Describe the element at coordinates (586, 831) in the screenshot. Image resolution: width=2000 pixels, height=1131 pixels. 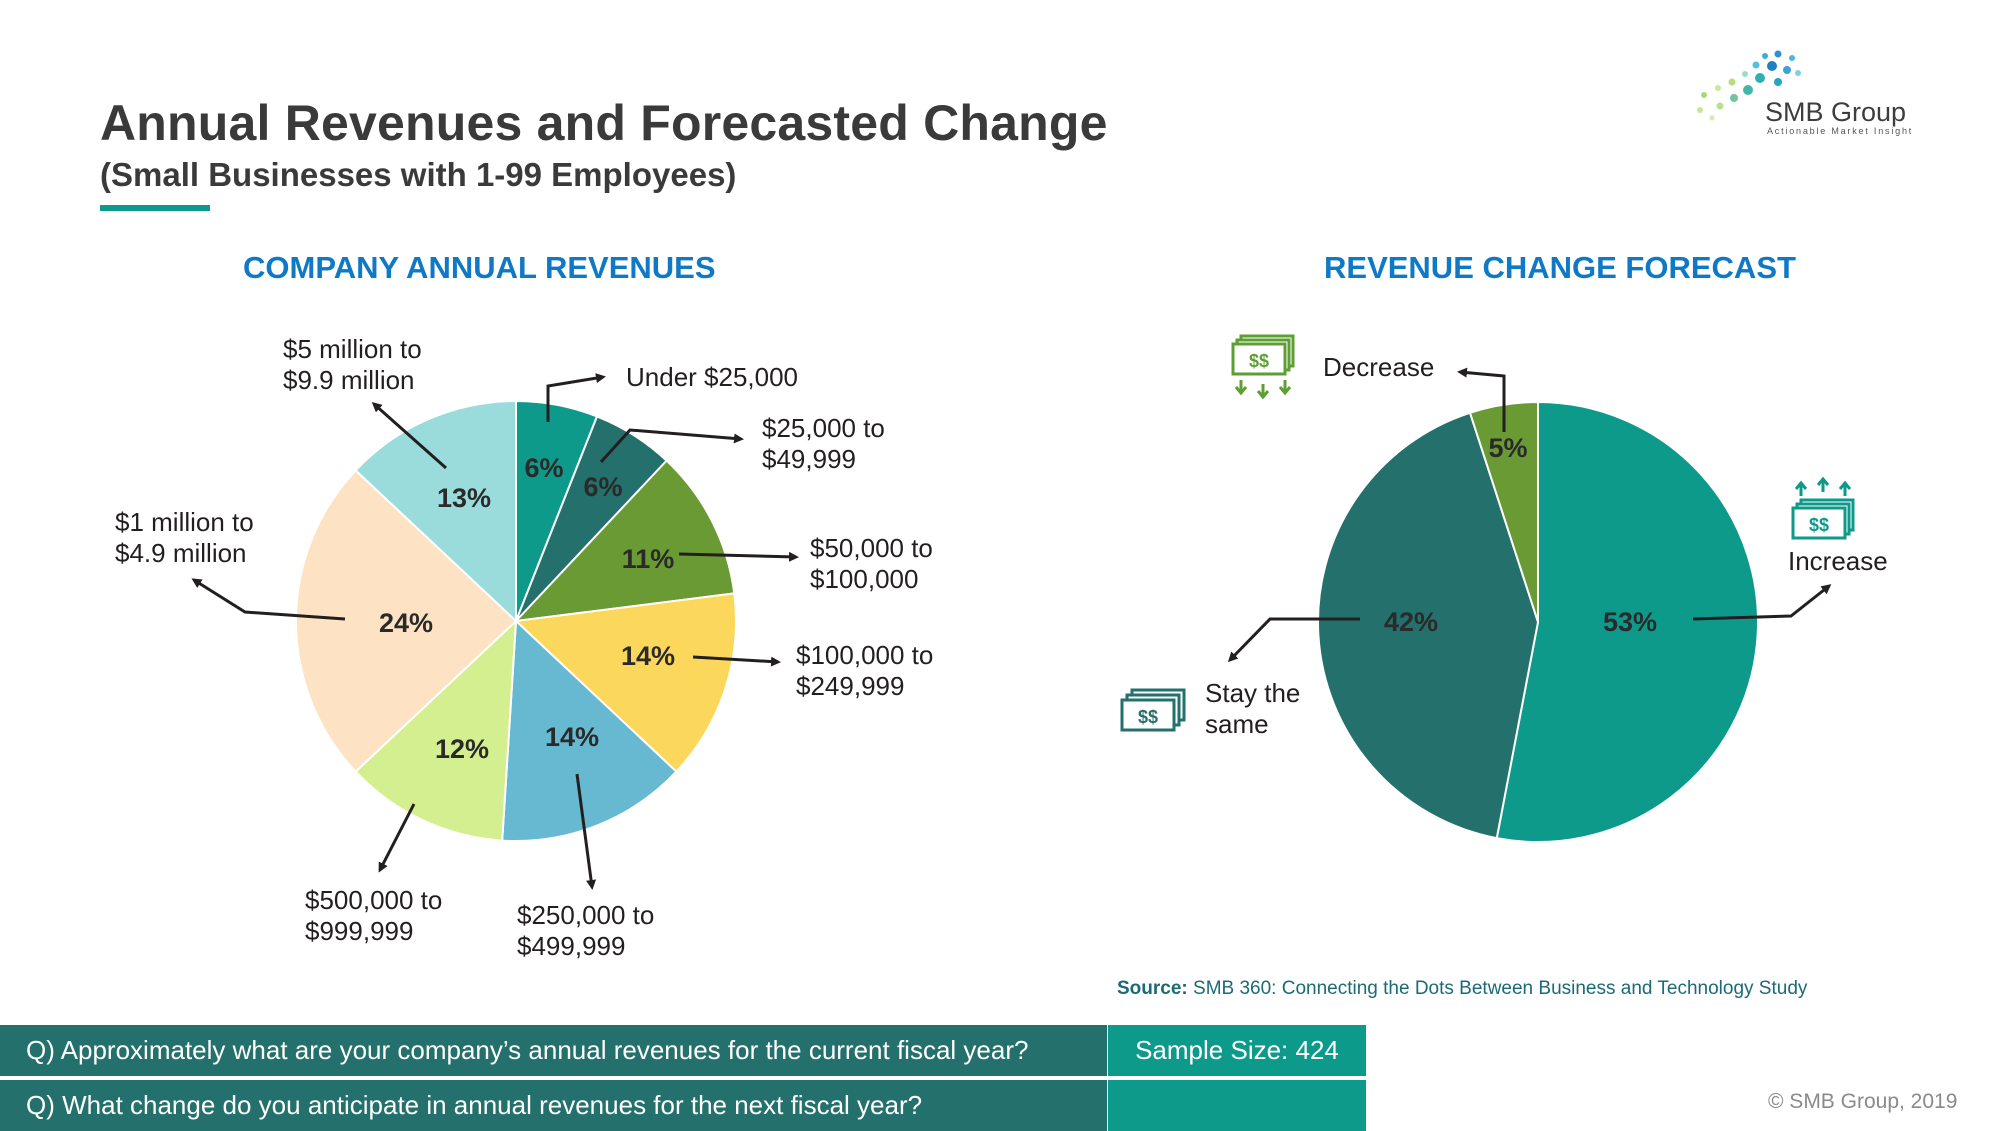
I see `arrow-250k-499k` at that location.